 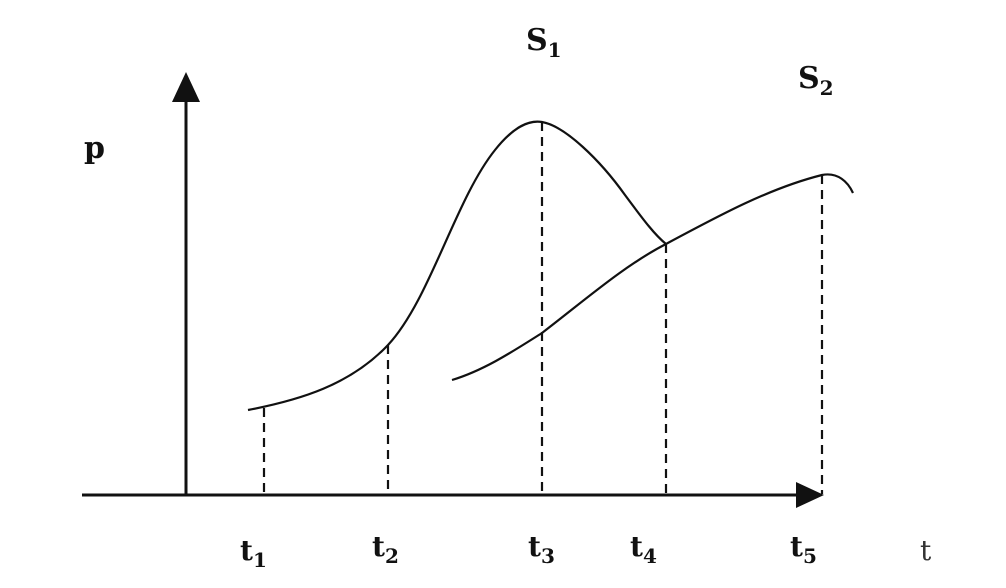 I want to click on curve-label-s1: S1, so click(x=544, y=42).